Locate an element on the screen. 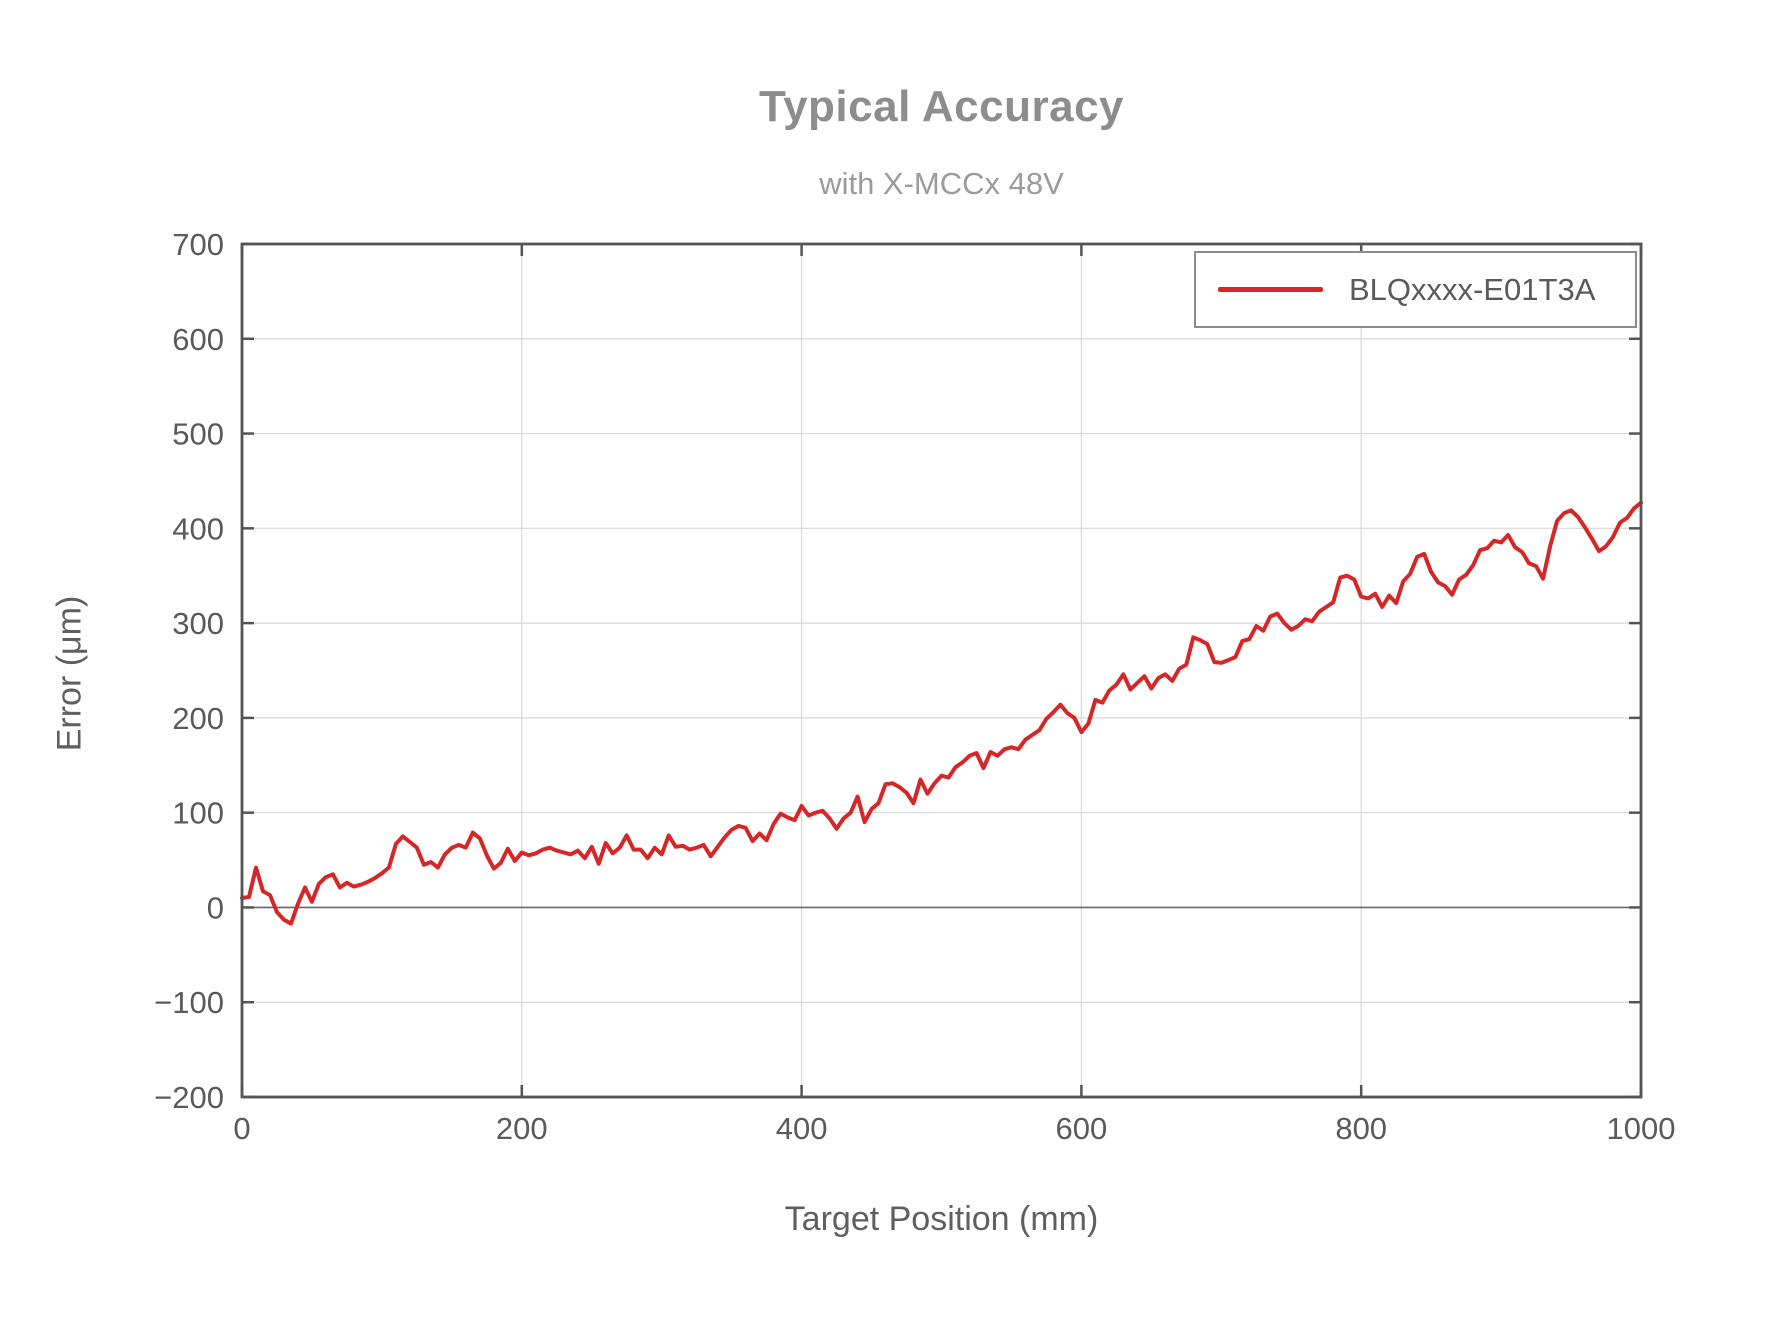  y-tick-label: 0 is located at coordinates (215, 907).